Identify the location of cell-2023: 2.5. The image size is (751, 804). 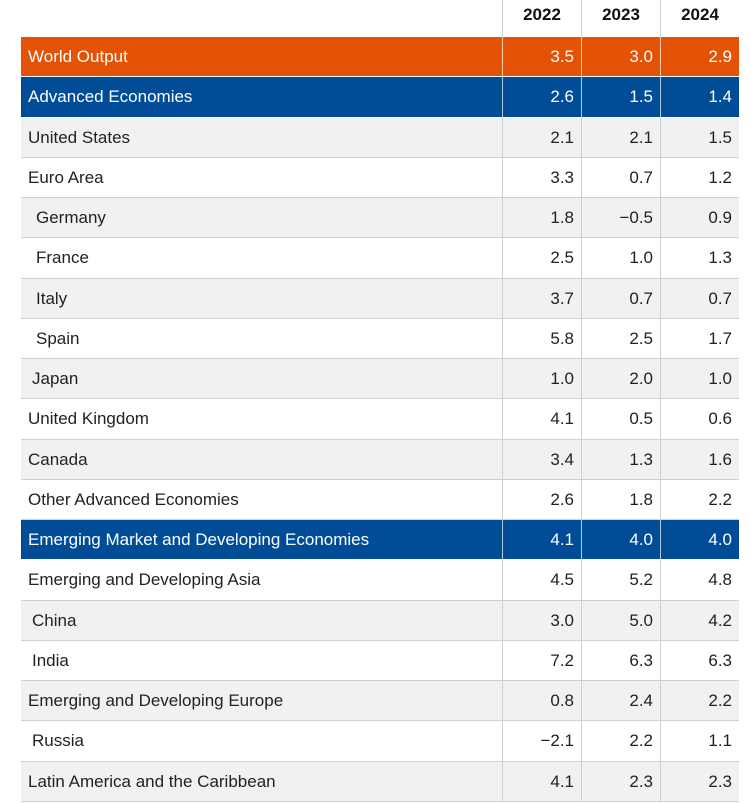
(641, 338).